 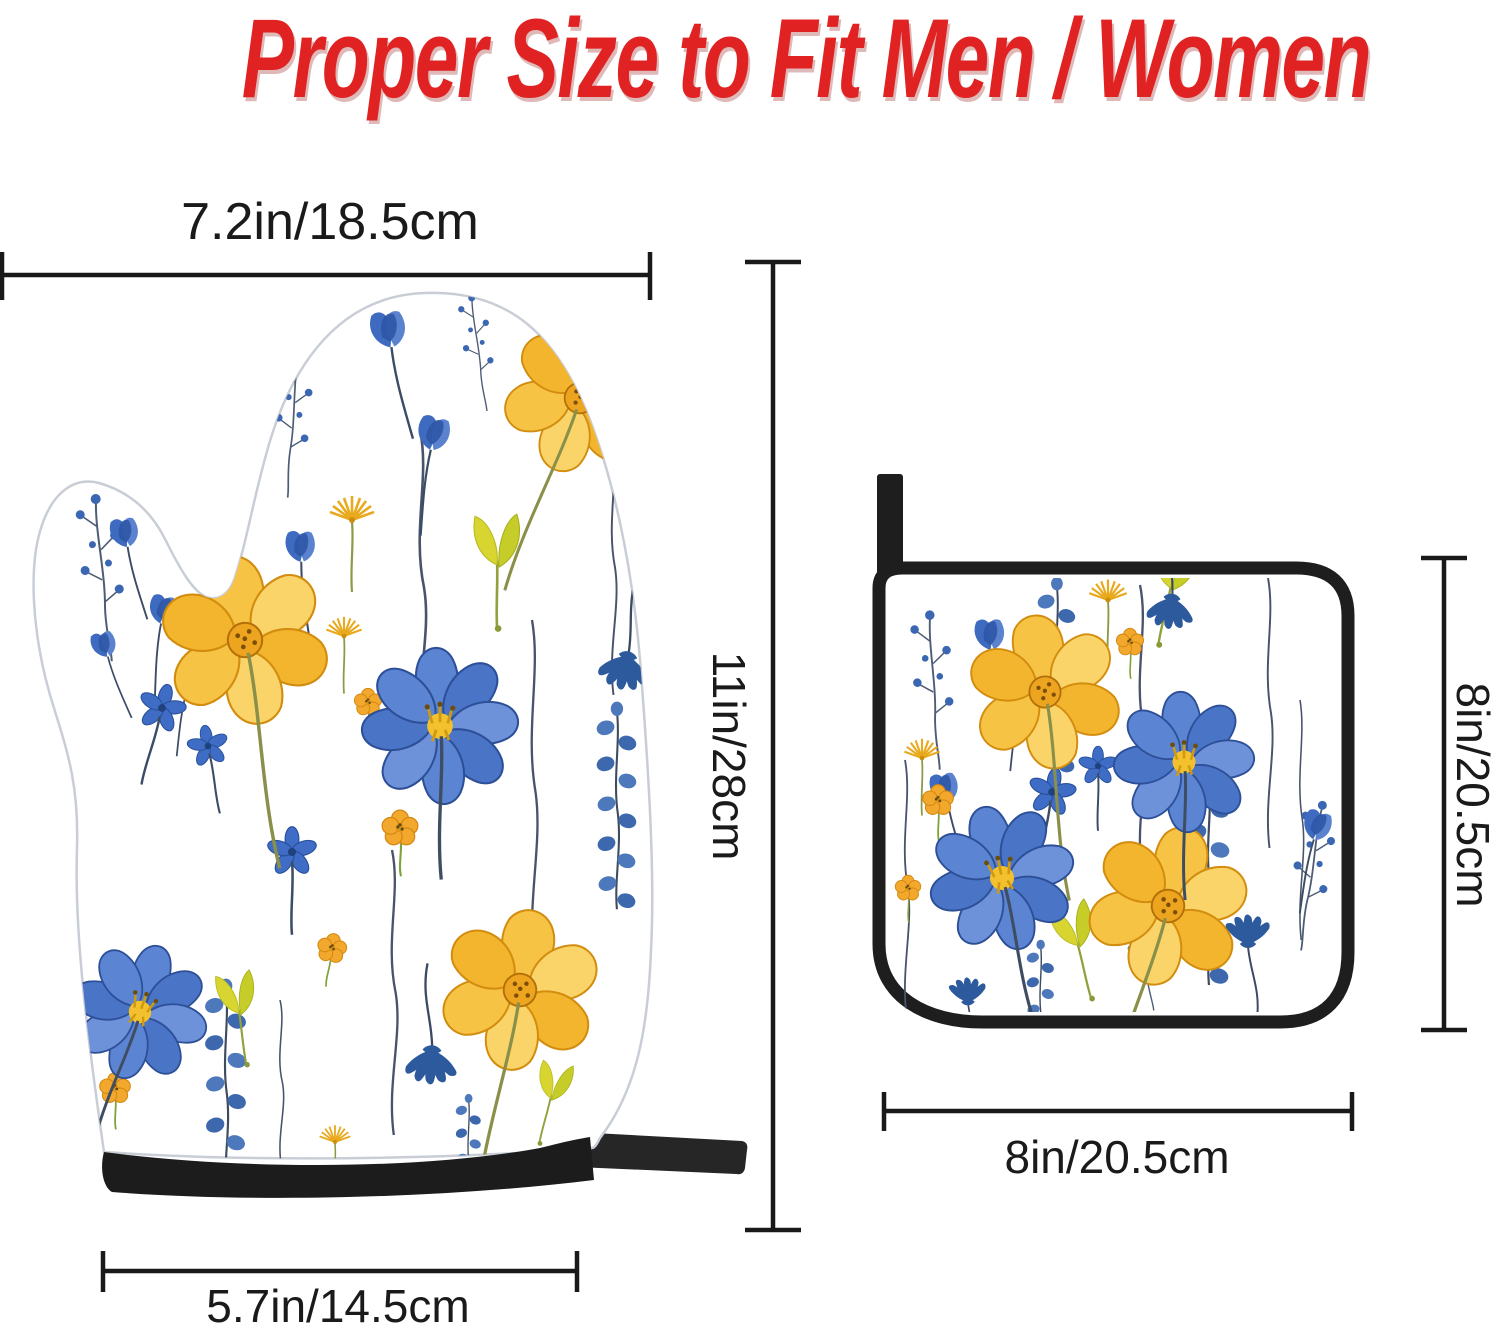 I want to click on mitt-width-label: 7.2in/18.5cm, so click(x=330, y=222).